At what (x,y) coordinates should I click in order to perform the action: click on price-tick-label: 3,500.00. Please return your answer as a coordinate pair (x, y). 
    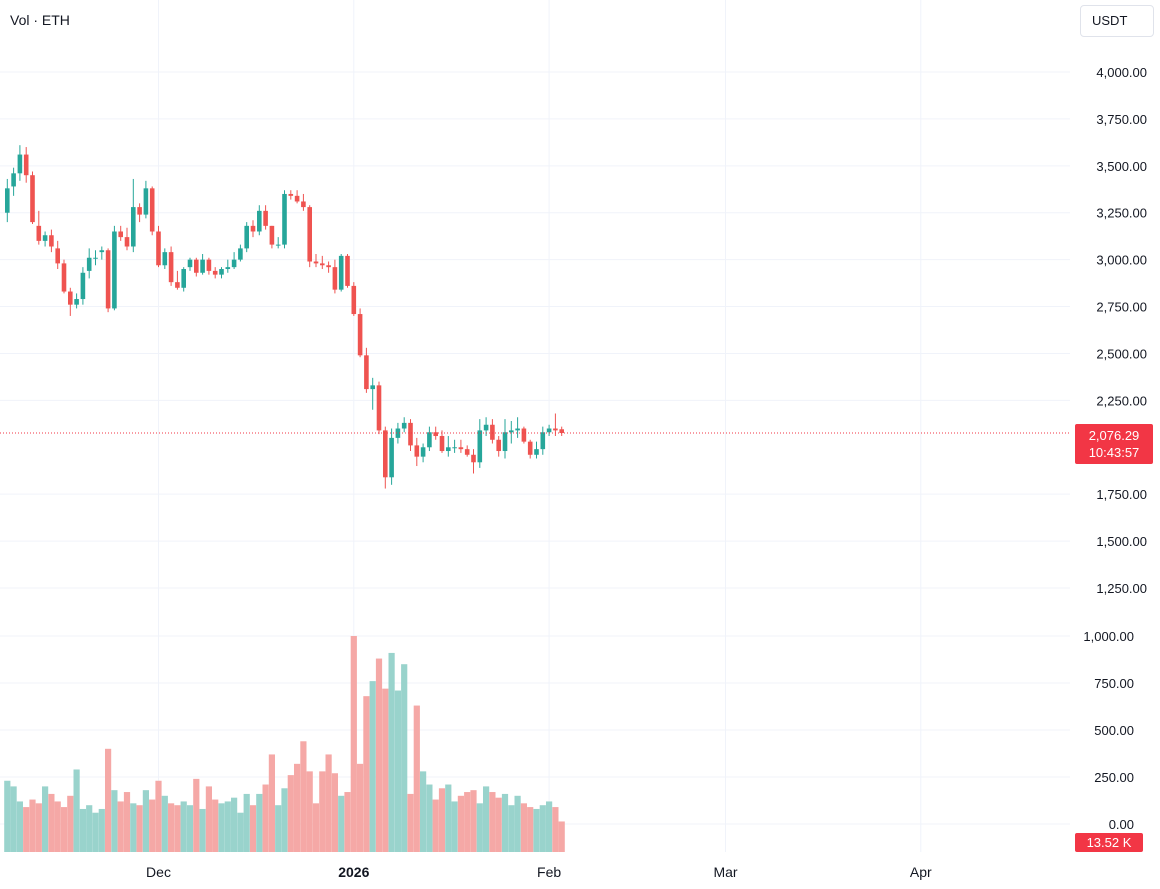
    Looking at the image, I should click on (1121, 166).